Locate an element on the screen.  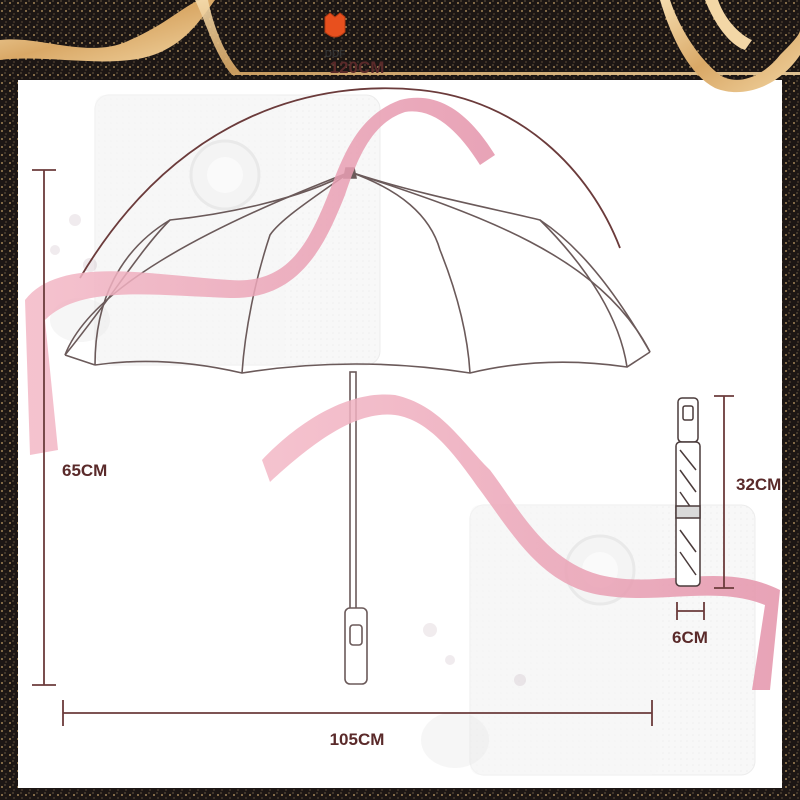
umbrella-folded-illustration is located at coordinates (688, 492).